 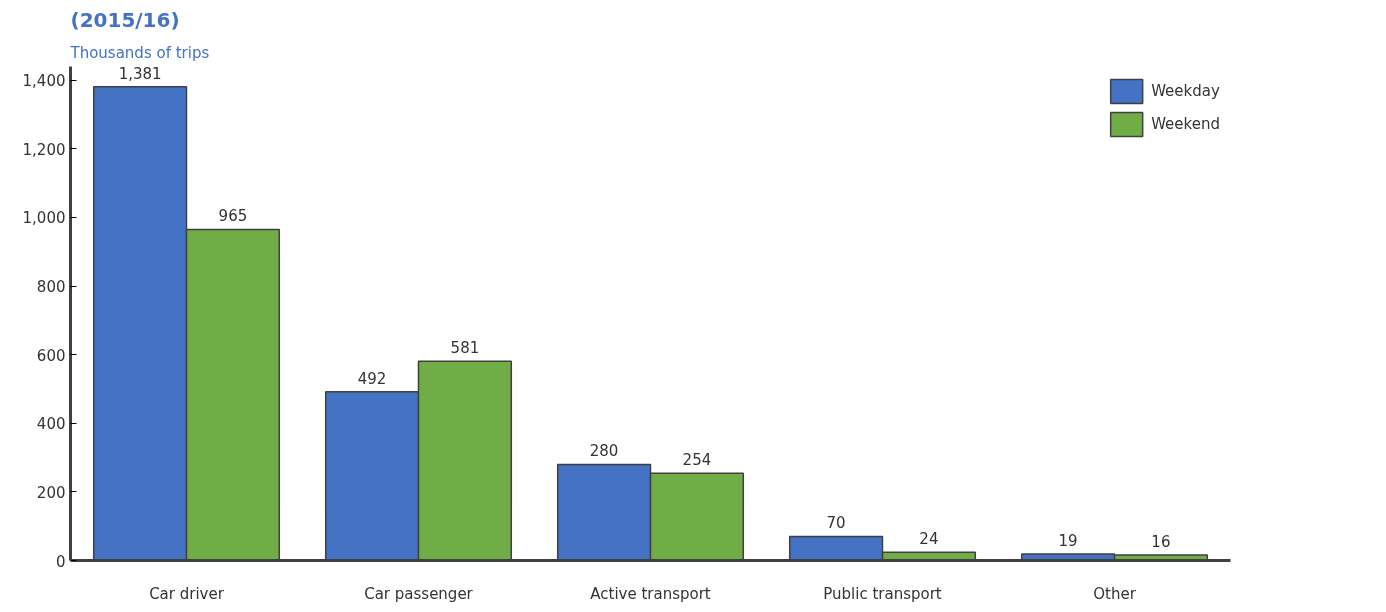 I want to click on data-label: 19, so click(x=1068, y=540).